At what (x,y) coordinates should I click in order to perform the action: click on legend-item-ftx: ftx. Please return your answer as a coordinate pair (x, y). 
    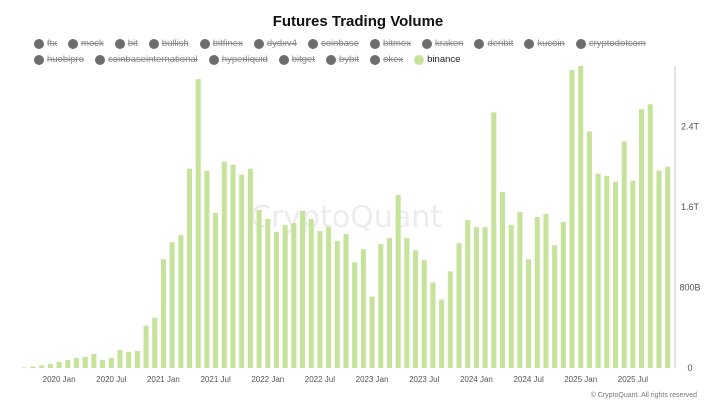
    Looking at the image, I should click on (45, 43).